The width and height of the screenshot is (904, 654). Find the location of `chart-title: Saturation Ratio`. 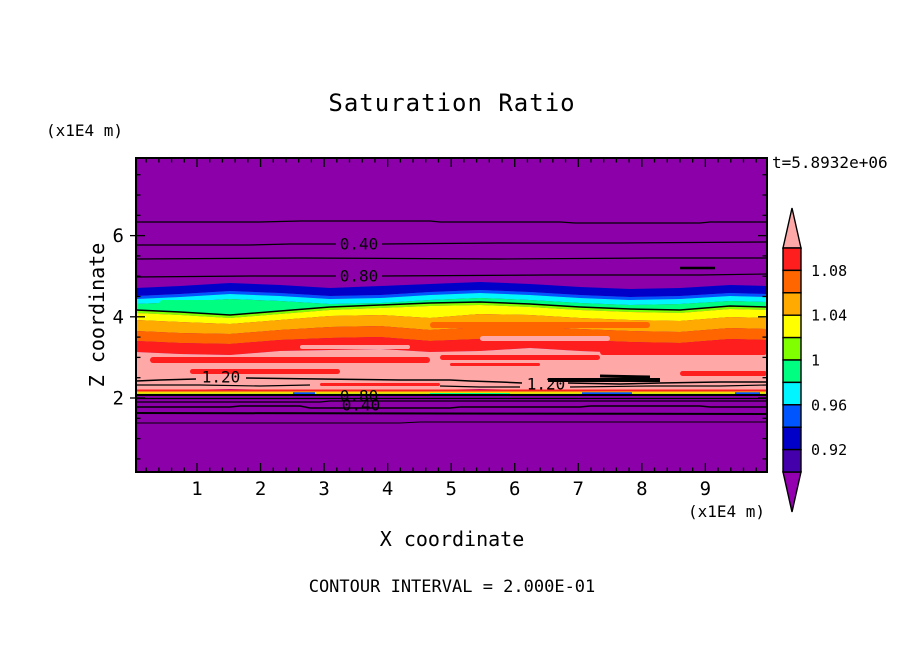

chart-title: Saturation Ratio is located at coordinates (452, 103).